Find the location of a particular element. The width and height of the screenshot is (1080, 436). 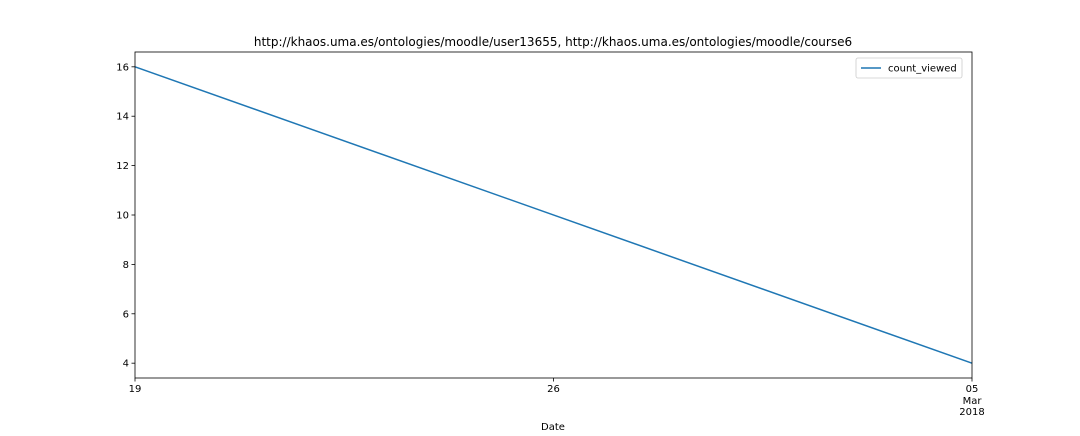

y-tick-label: 16 is located at coordinates (122, 67).